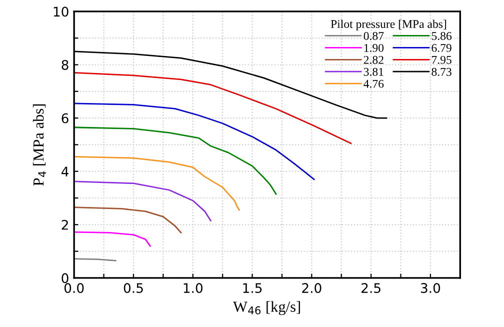 Image resolution: width=504 pixels, height=327 pixels. I want to click on legend-label: 3.81, so click(374, 72).